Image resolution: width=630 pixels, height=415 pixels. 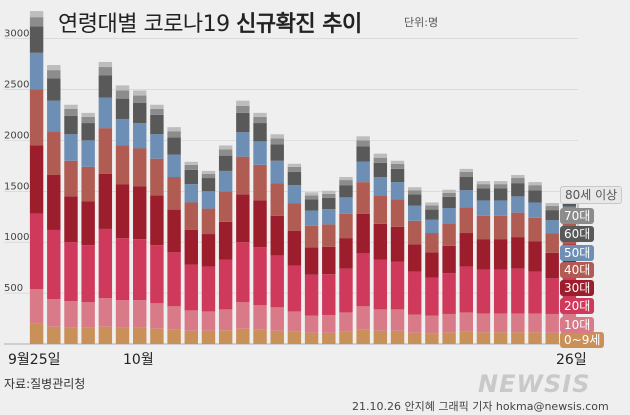 What do you see at coordinates (421, 22) in the screenshot?
I see `unit-label: 단위:명` at bounding box center [421, 22].